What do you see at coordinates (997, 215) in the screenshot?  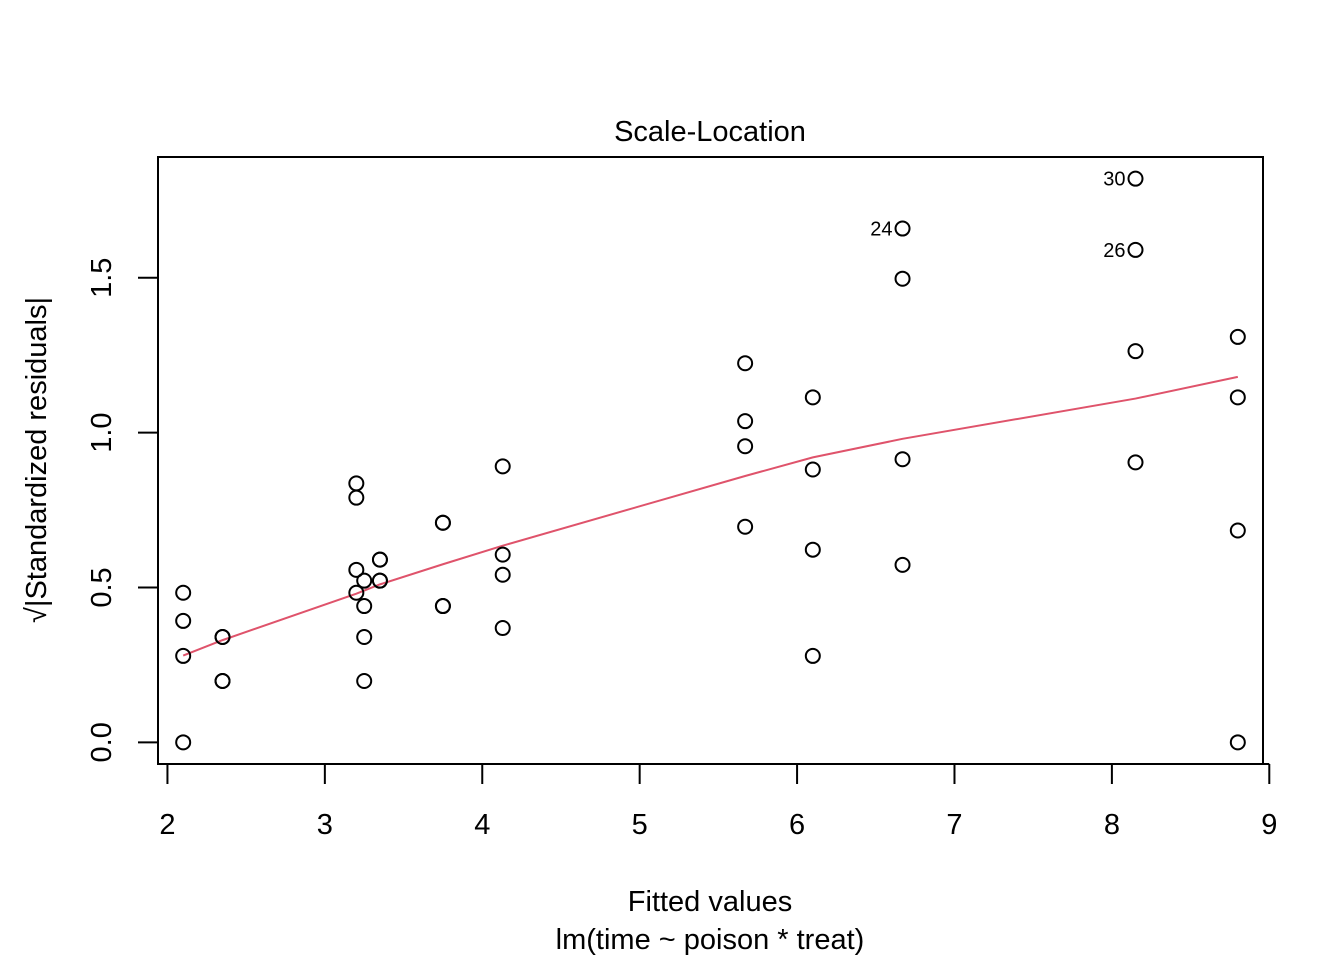 I see `point-labels: 30 26 24` at bounding box center [997, 215].